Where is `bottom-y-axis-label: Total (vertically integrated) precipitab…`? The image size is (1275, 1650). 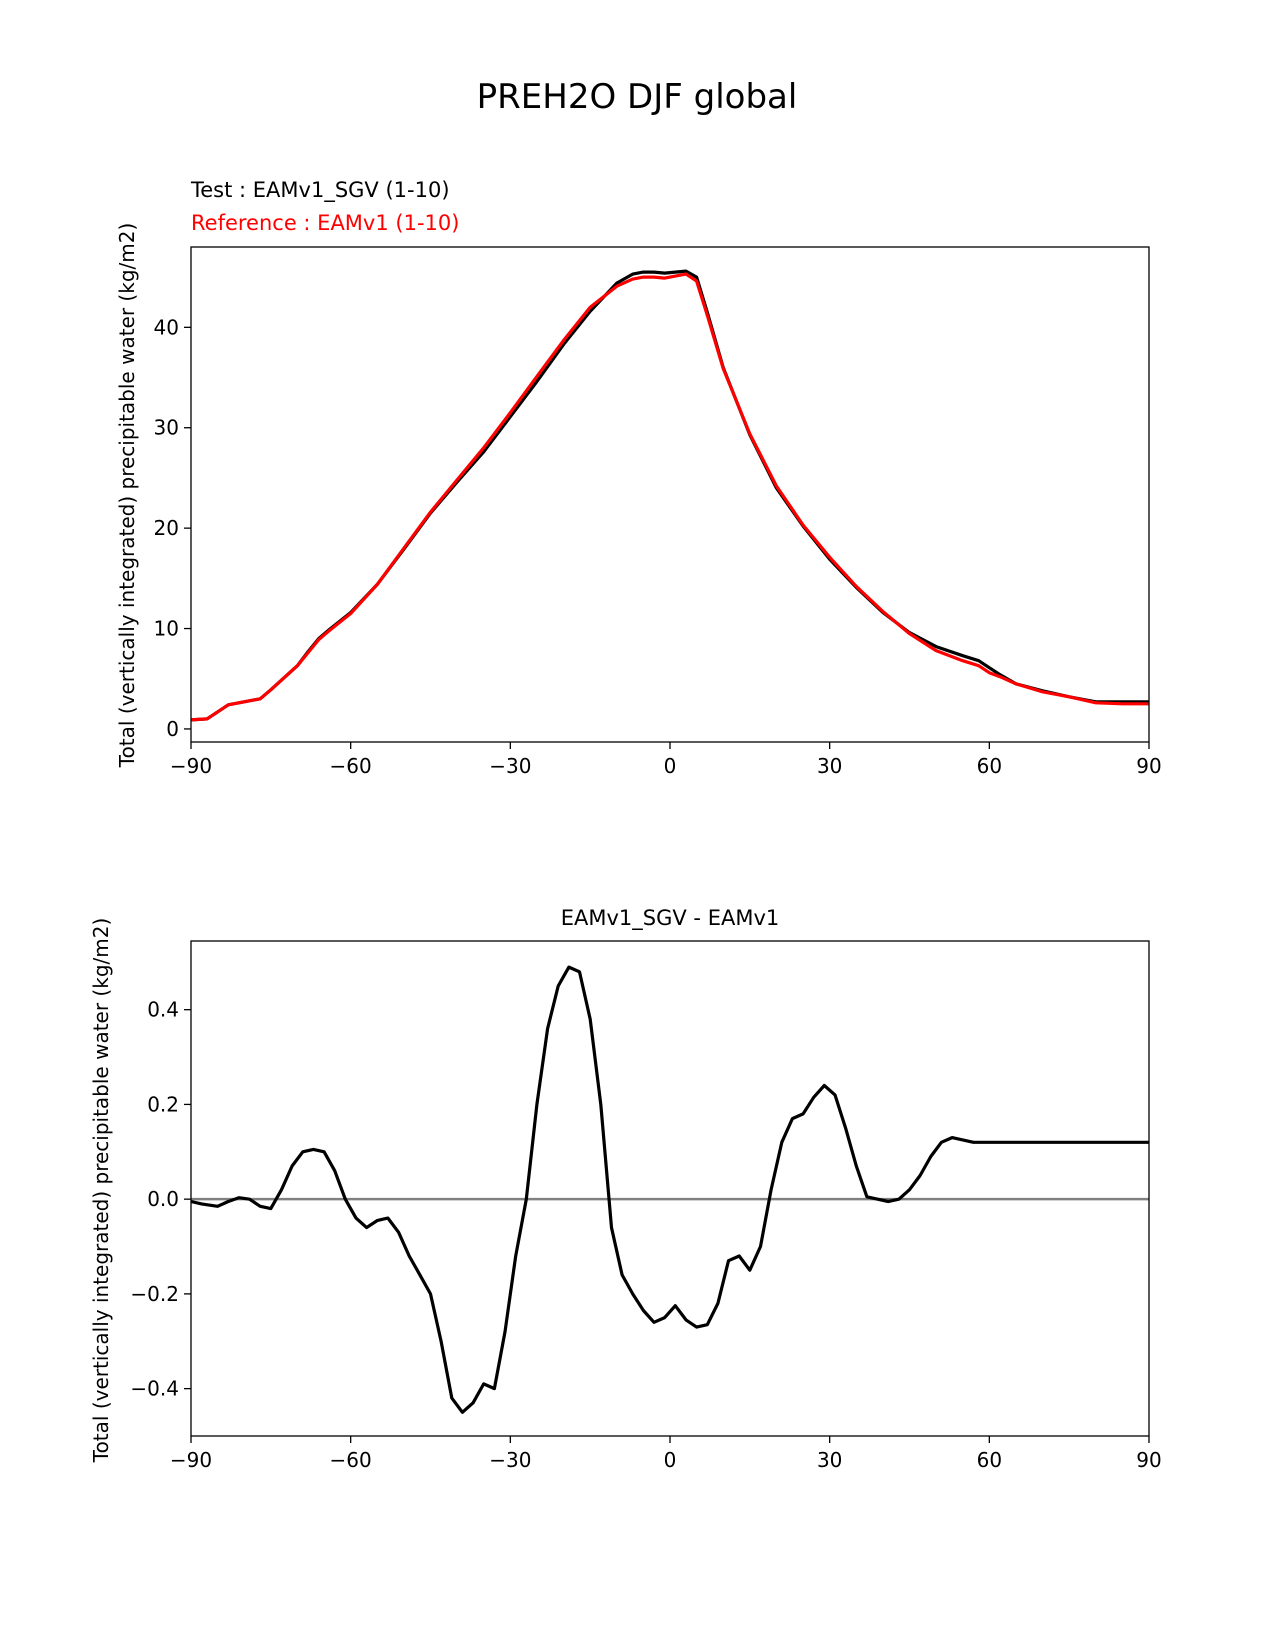
bottom-y-axis-label: Total (vertically integrated) precipitab… is located at coordinates (101, 1191).